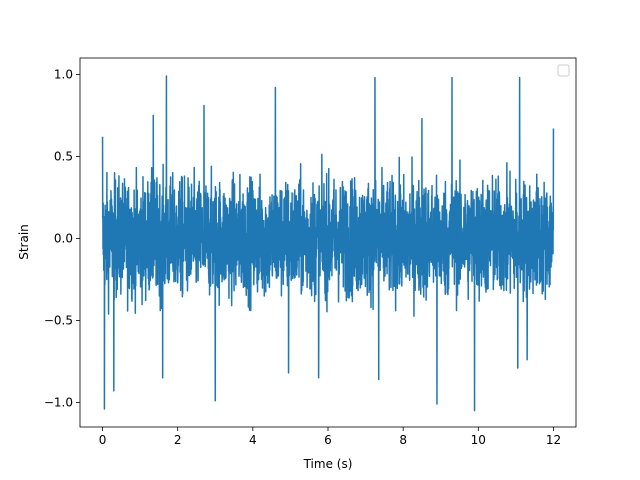 Image resolution: width=640 pixels, height=480 pixels. Describe the element at coordinates (328, 440) in the screenshot. I see `x-tick-label: 6` at that location.